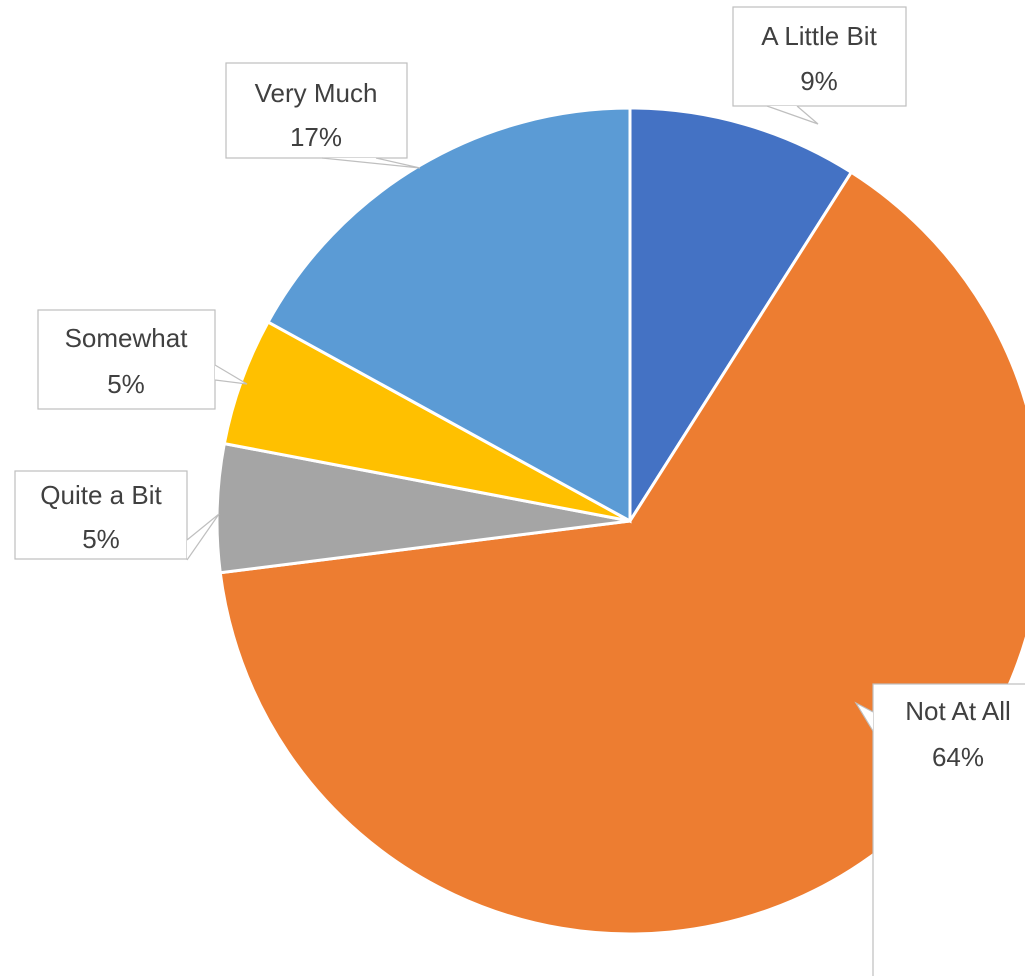 This screenshot has width=1025, height=976. I want to click on data-label-category: Not At All, so click(958, 711).